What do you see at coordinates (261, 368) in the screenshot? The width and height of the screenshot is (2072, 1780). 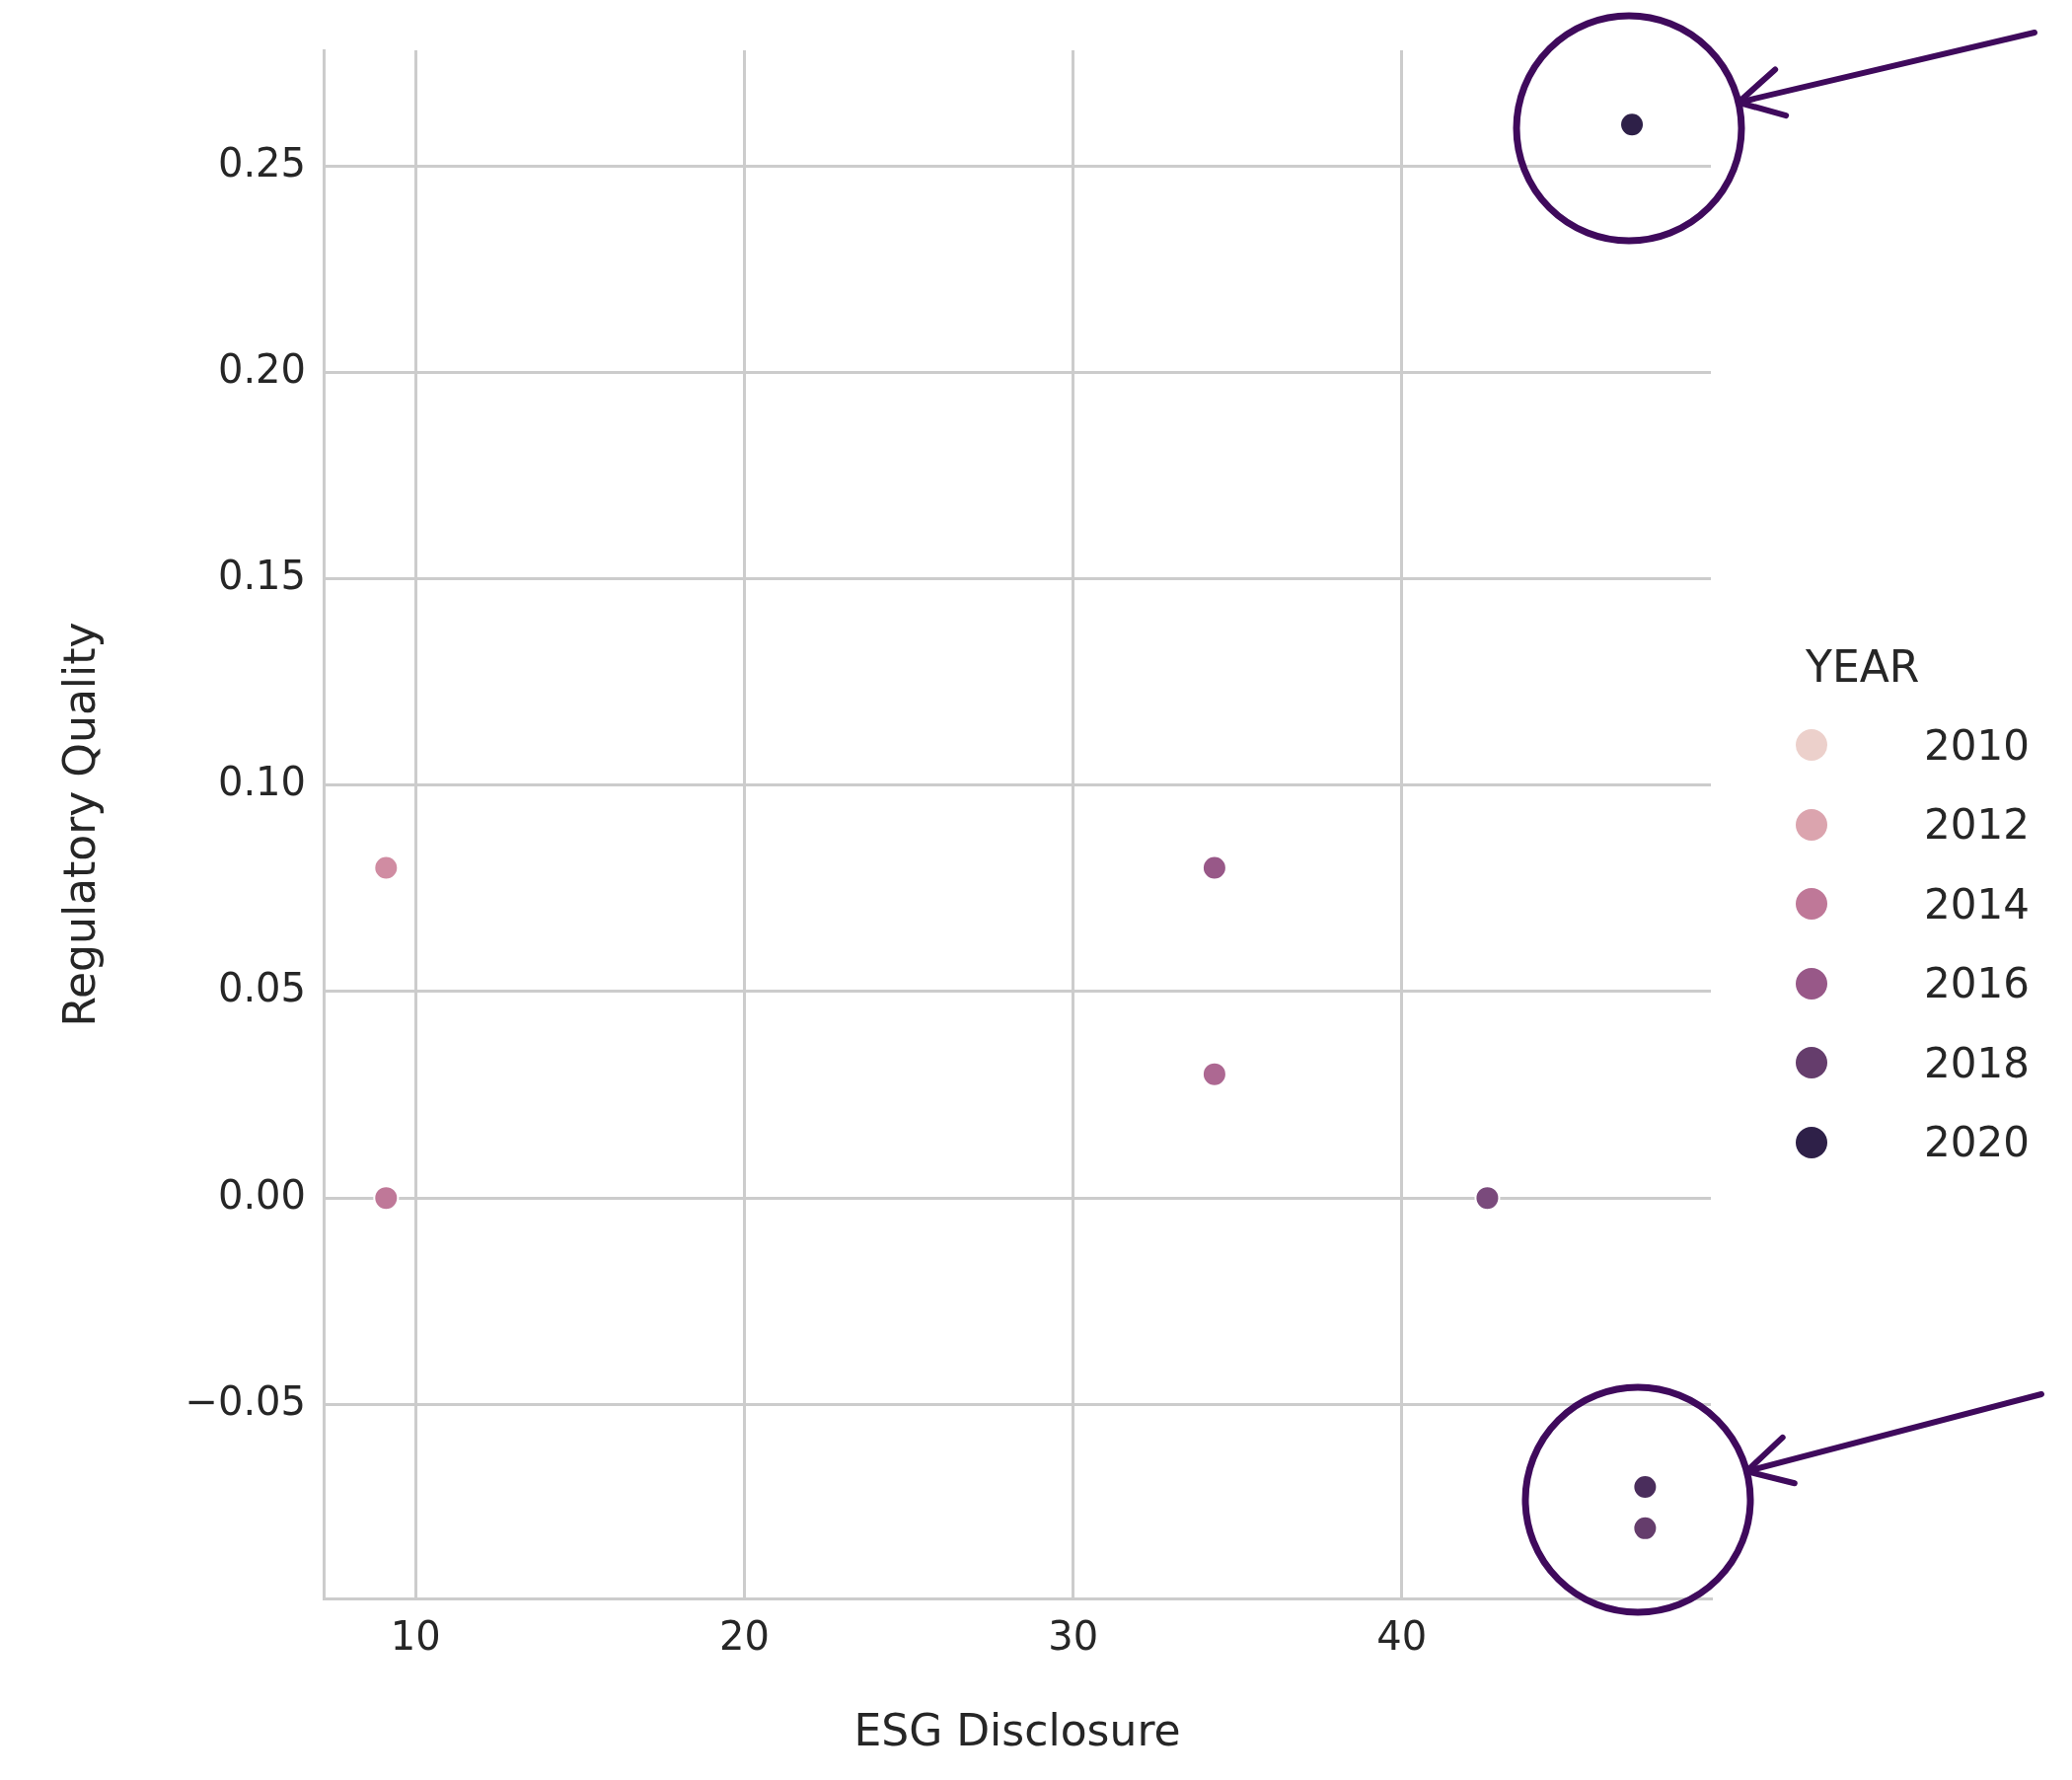 I see `y-tick-label: 0.20` at bounding box center [261, 368].